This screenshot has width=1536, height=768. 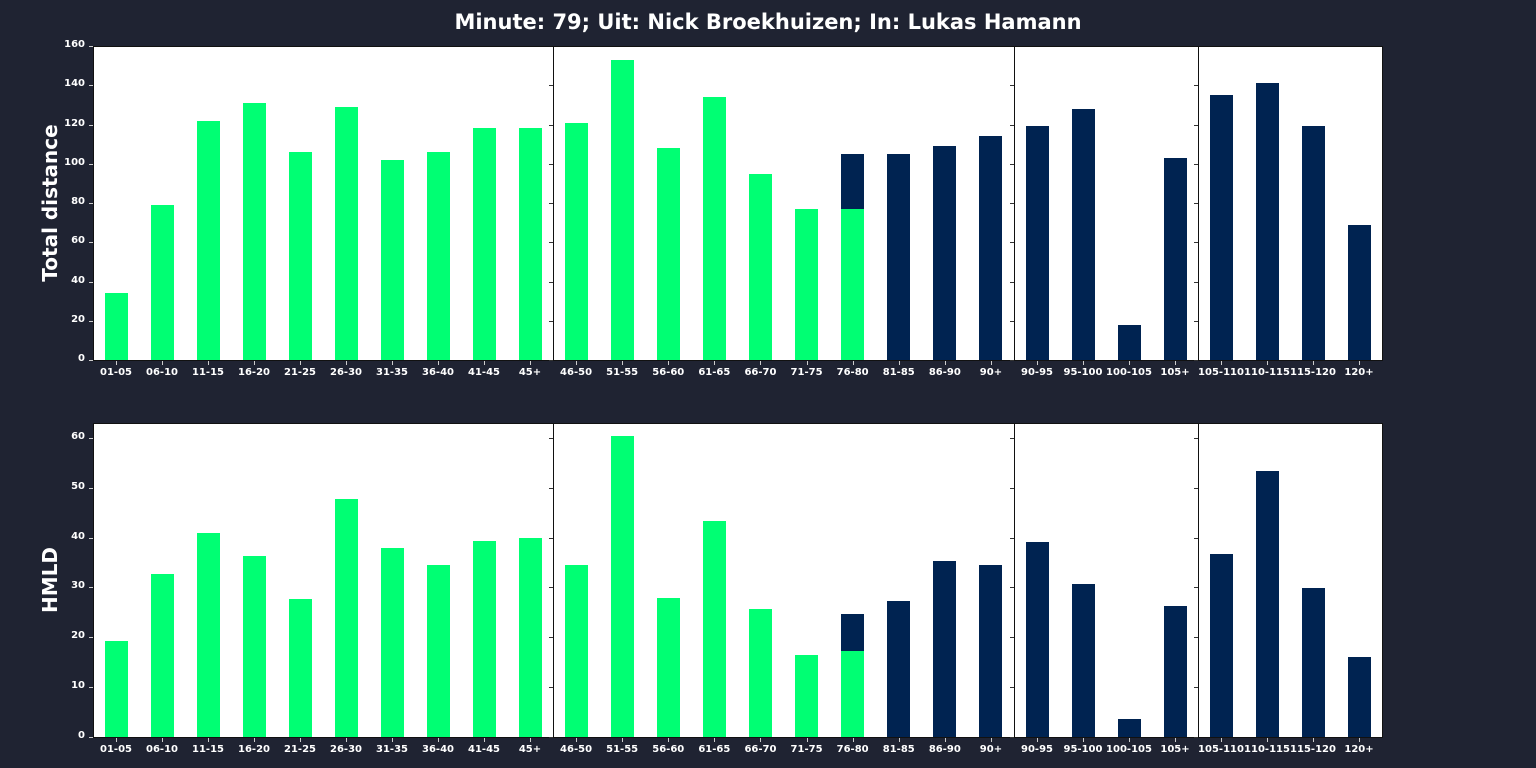 What do you see at coordinates (898, 372) in the screenshot?
I see `xtick-label: 81-85` at bounding box center [898, 372].